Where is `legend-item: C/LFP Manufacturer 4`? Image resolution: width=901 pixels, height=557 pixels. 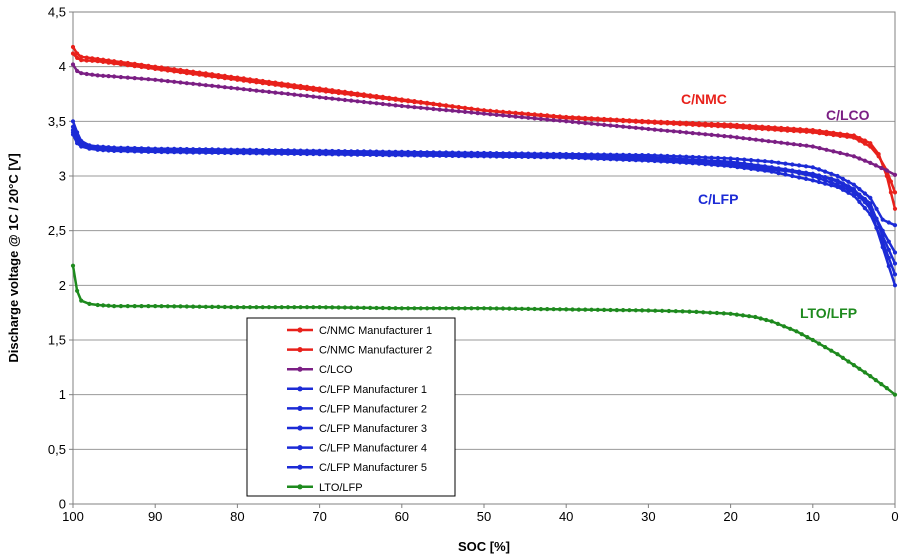 legend-item: C/LFP Manufacturer 4 is located at coordinates (357, 449).